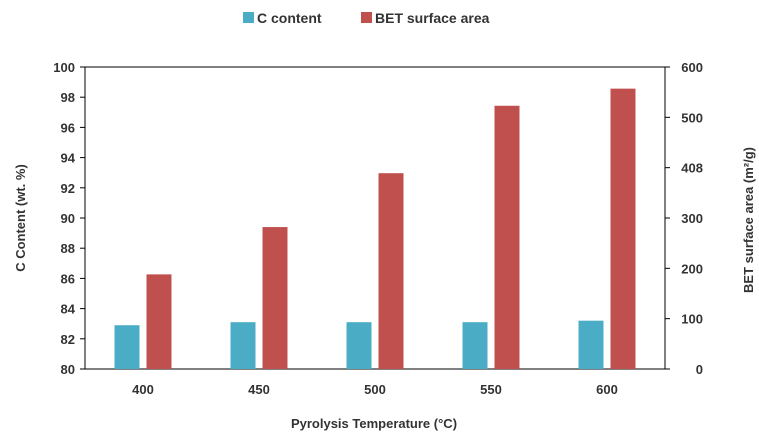 Image resolution: width=759 pixels, height=434 pixels. I want to click on right-y-axis-title: BET surface area (m²/g), so click(748, 220).